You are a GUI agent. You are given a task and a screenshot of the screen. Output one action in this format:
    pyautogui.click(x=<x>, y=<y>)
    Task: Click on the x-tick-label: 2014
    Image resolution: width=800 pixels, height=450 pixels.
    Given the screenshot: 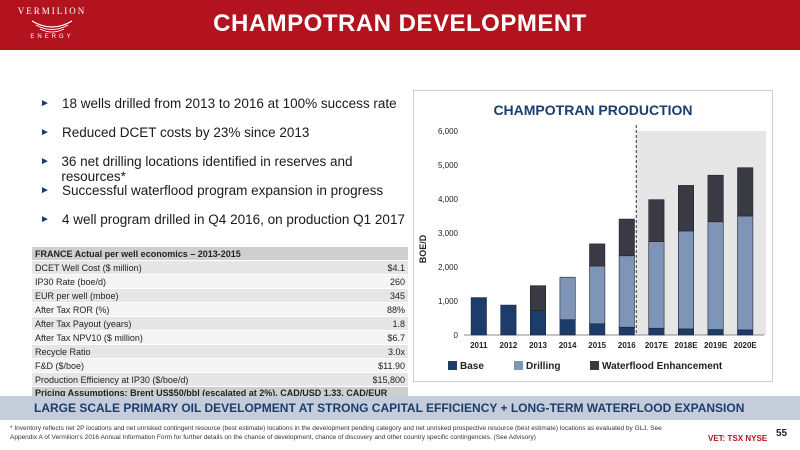 What is the action you would take?
    pyautogui.click(x=568, y=345)
    